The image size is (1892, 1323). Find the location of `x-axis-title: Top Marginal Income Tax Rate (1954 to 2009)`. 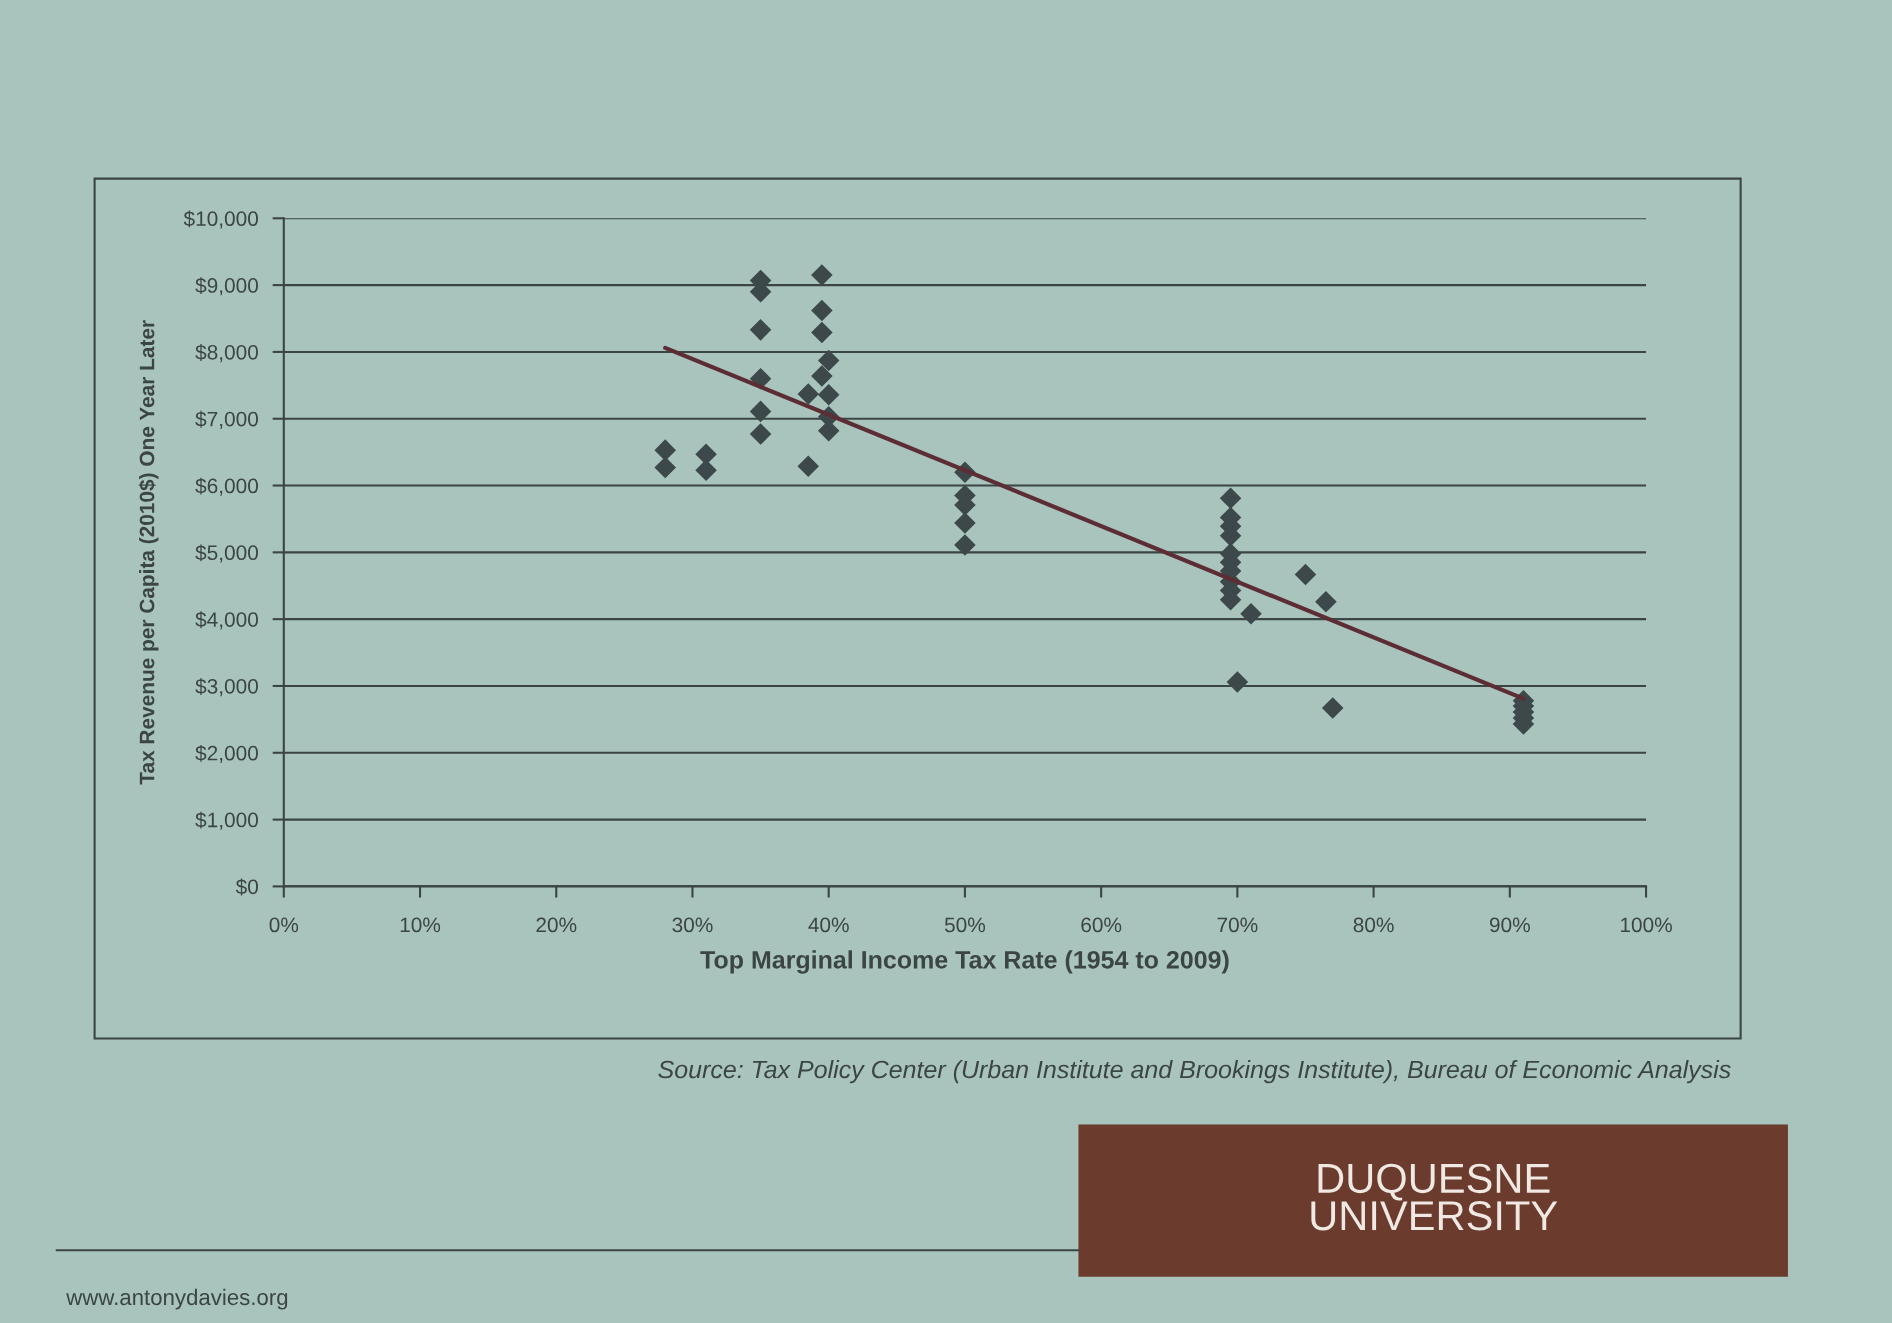

x-axis-title: Top Marginal Income Tax Rate (1954 to 2009) is located at coordinates (964, 962).